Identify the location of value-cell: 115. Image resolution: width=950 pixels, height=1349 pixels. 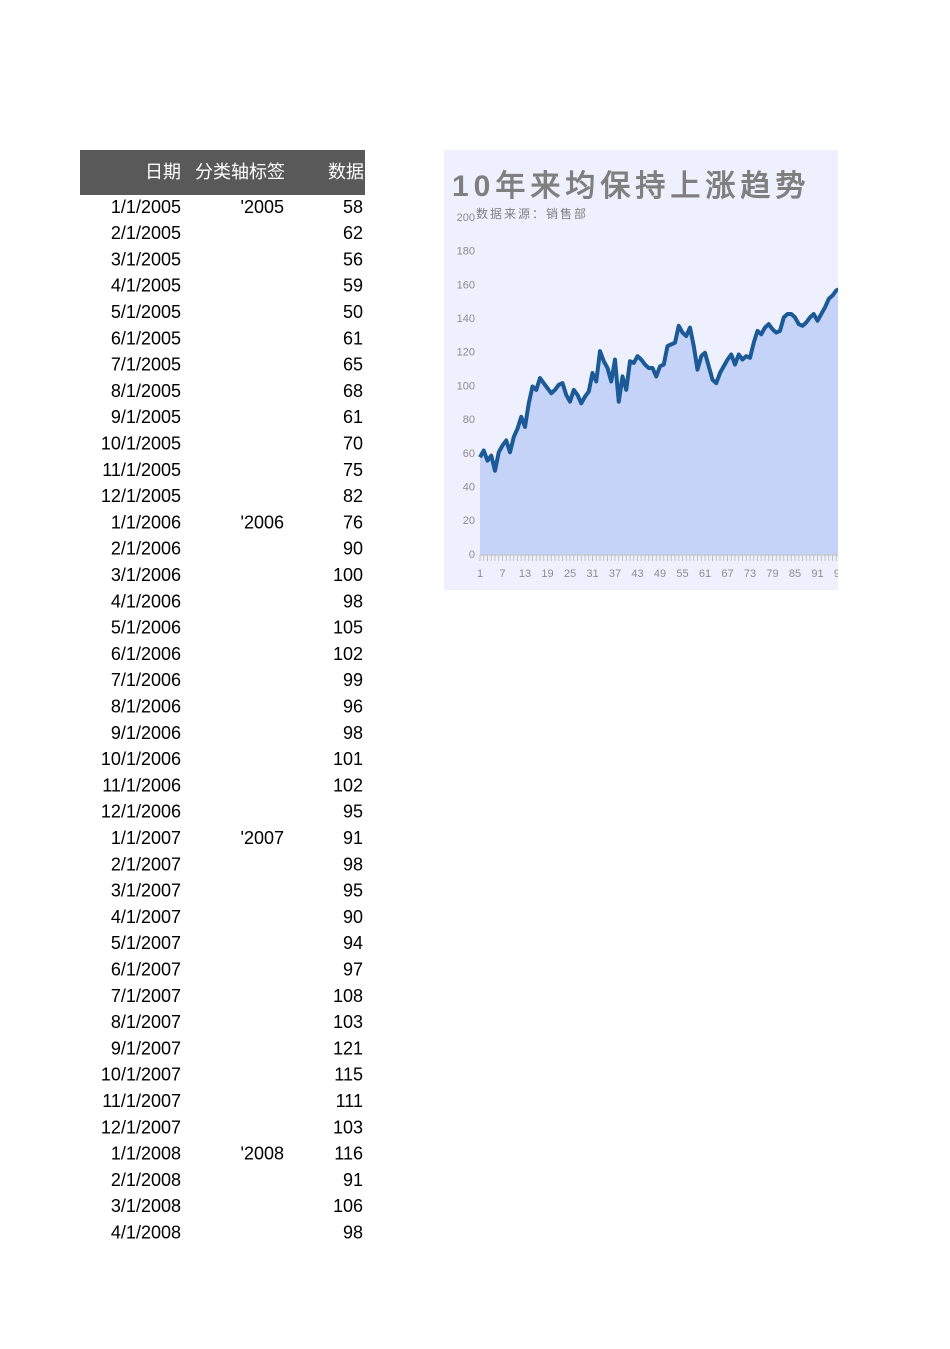
(348, 1075).